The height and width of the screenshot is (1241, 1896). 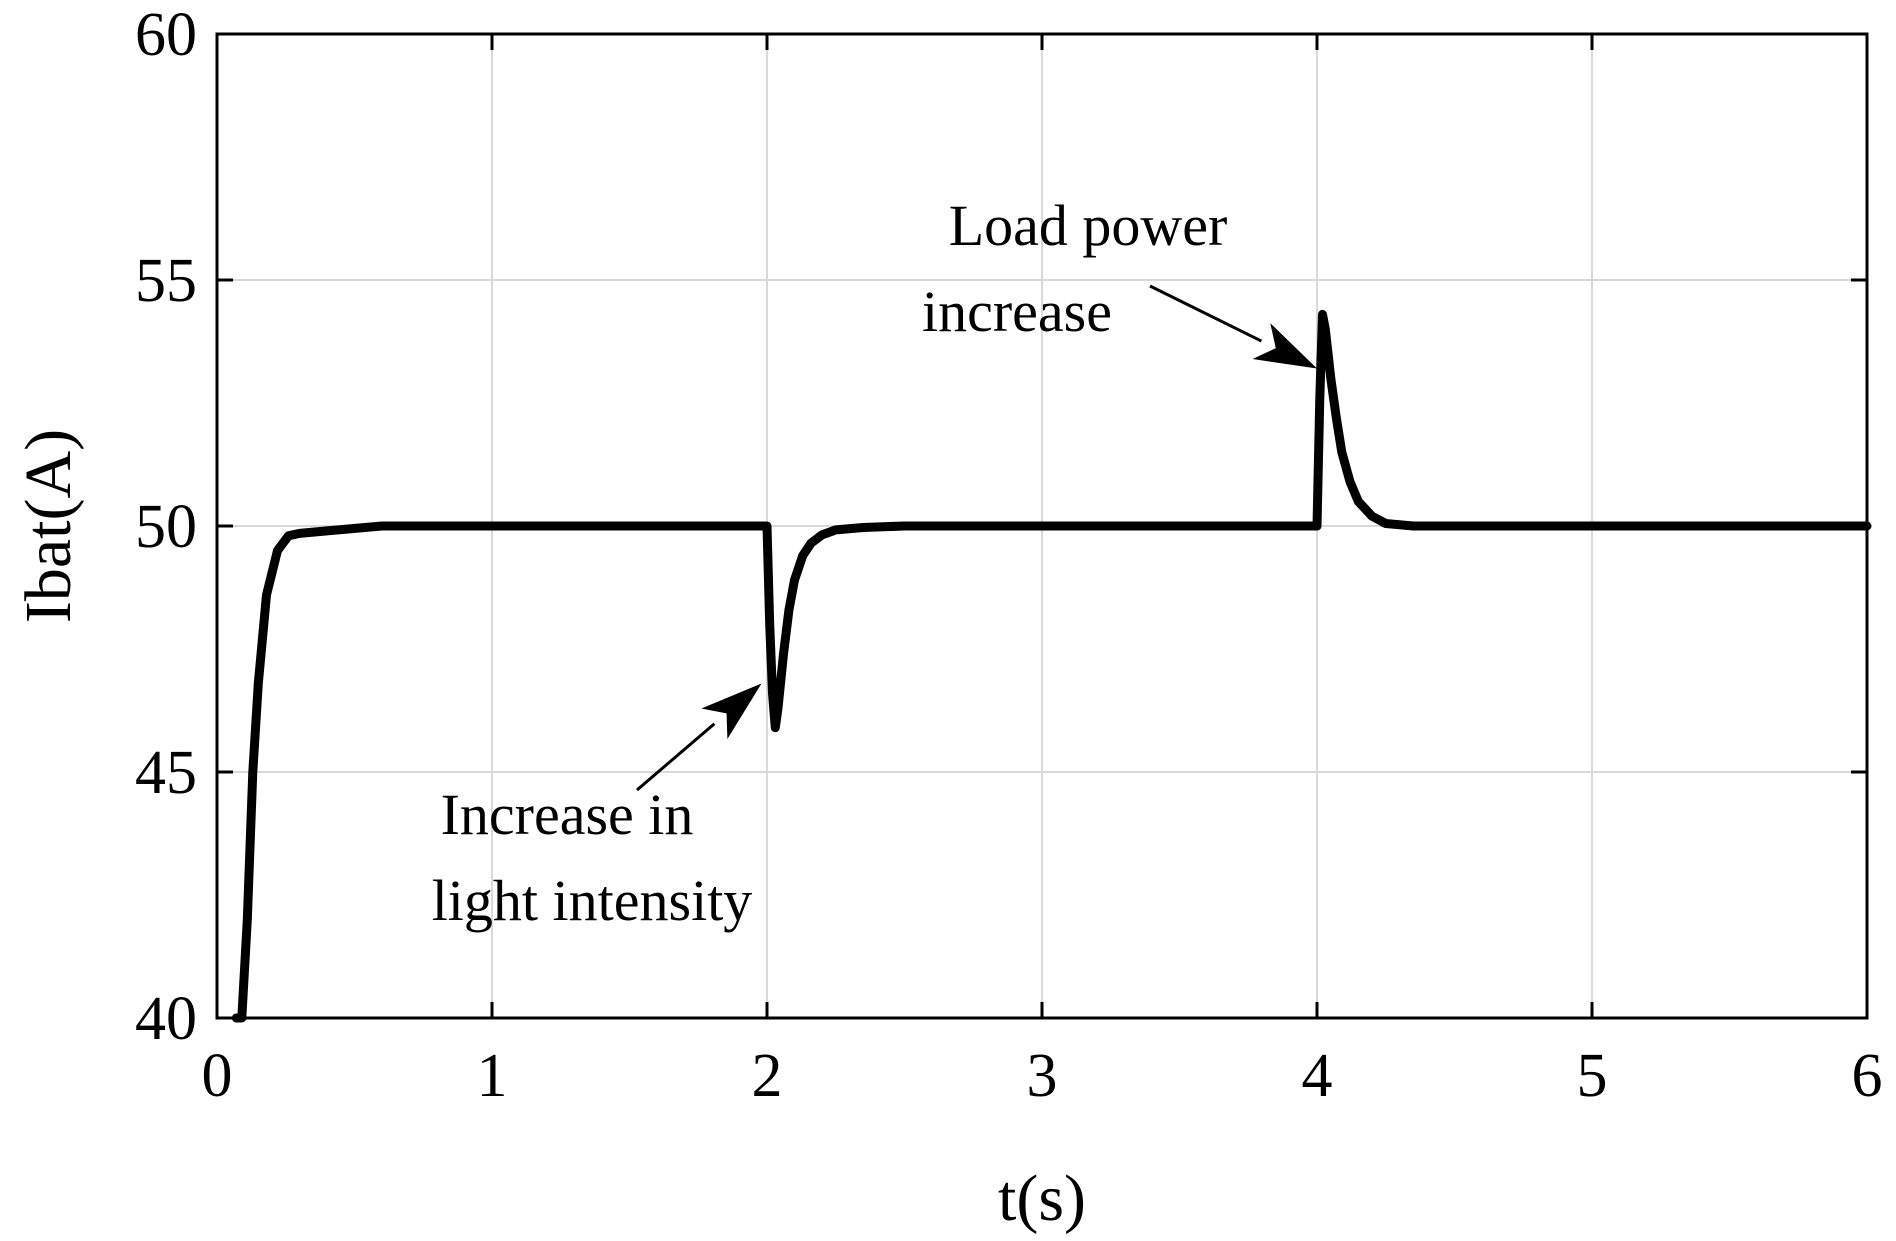 What do you see at coordinates (217, 1076) in the screenshot?
I see `x-tick-label: 0` at bounding box center [217, 1076].